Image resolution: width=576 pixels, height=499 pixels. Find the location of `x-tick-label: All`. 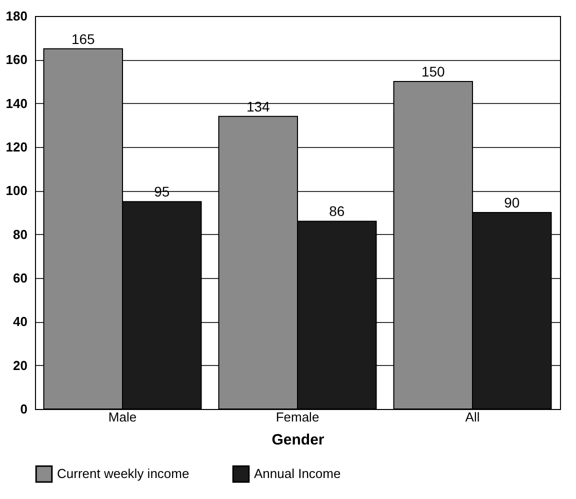

x-tick-label: All is located at coordinates (472, 417).